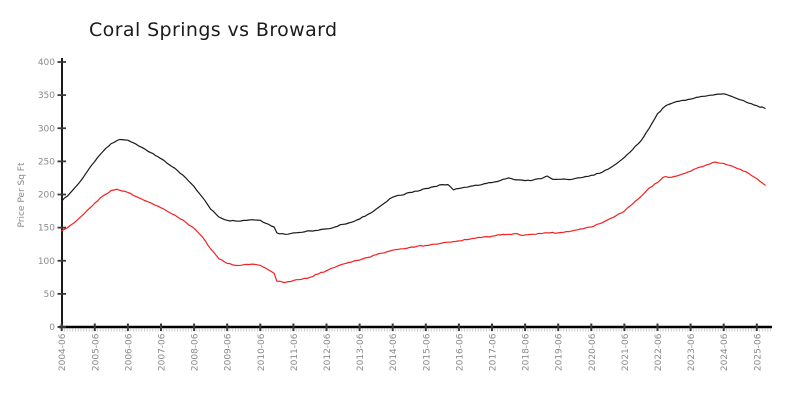  I want to click on y-tick-label: 150, so click(46, 229).